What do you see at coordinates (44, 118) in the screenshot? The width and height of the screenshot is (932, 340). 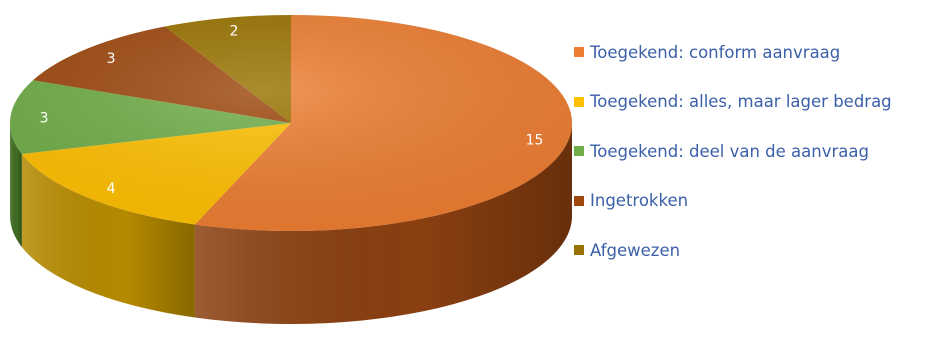 I see `data-label-toegekend-deel-van-de-aanvraag: 3` at bounding box center [44, 118].